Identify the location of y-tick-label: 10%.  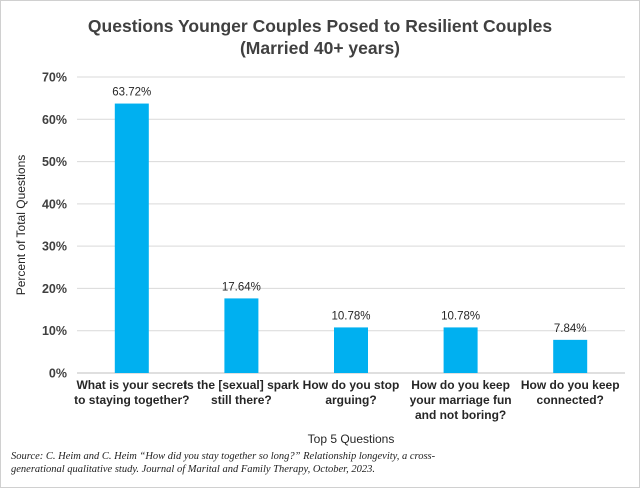
(54, 331).